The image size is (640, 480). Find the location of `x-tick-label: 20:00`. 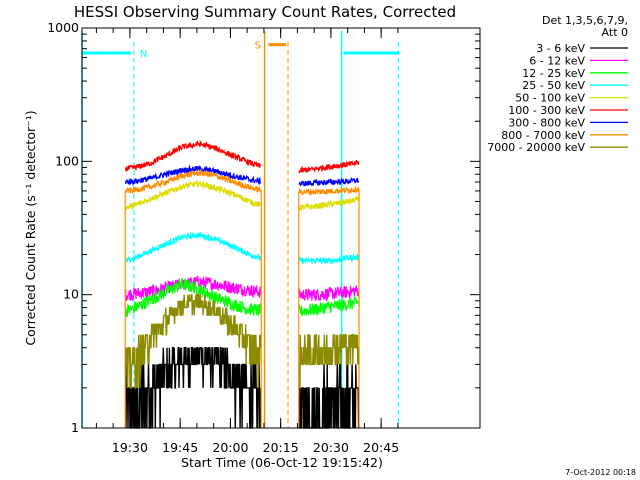

x-tick-label: 20:00 is located at coordinates (230, 447).